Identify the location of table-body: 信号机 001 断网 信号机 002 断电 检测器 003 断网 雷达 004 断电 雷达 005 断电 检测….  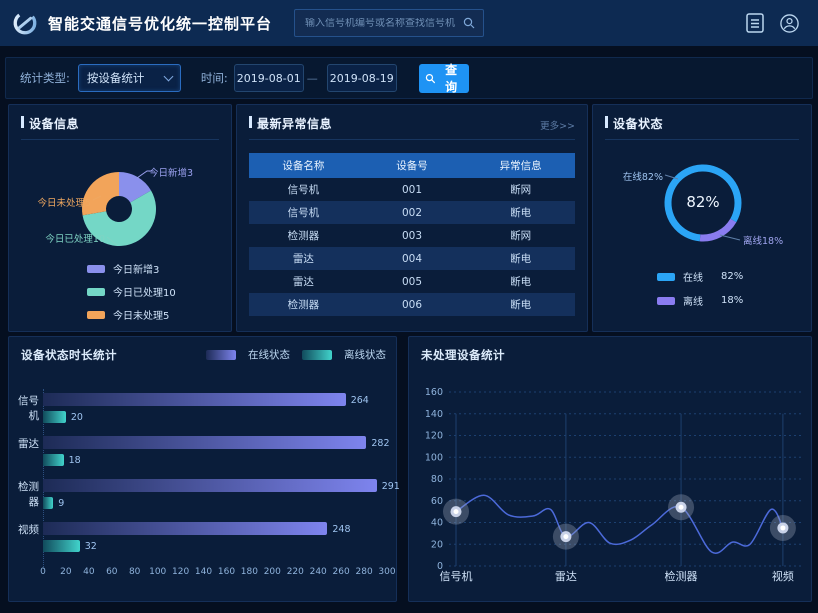
(412, 247).